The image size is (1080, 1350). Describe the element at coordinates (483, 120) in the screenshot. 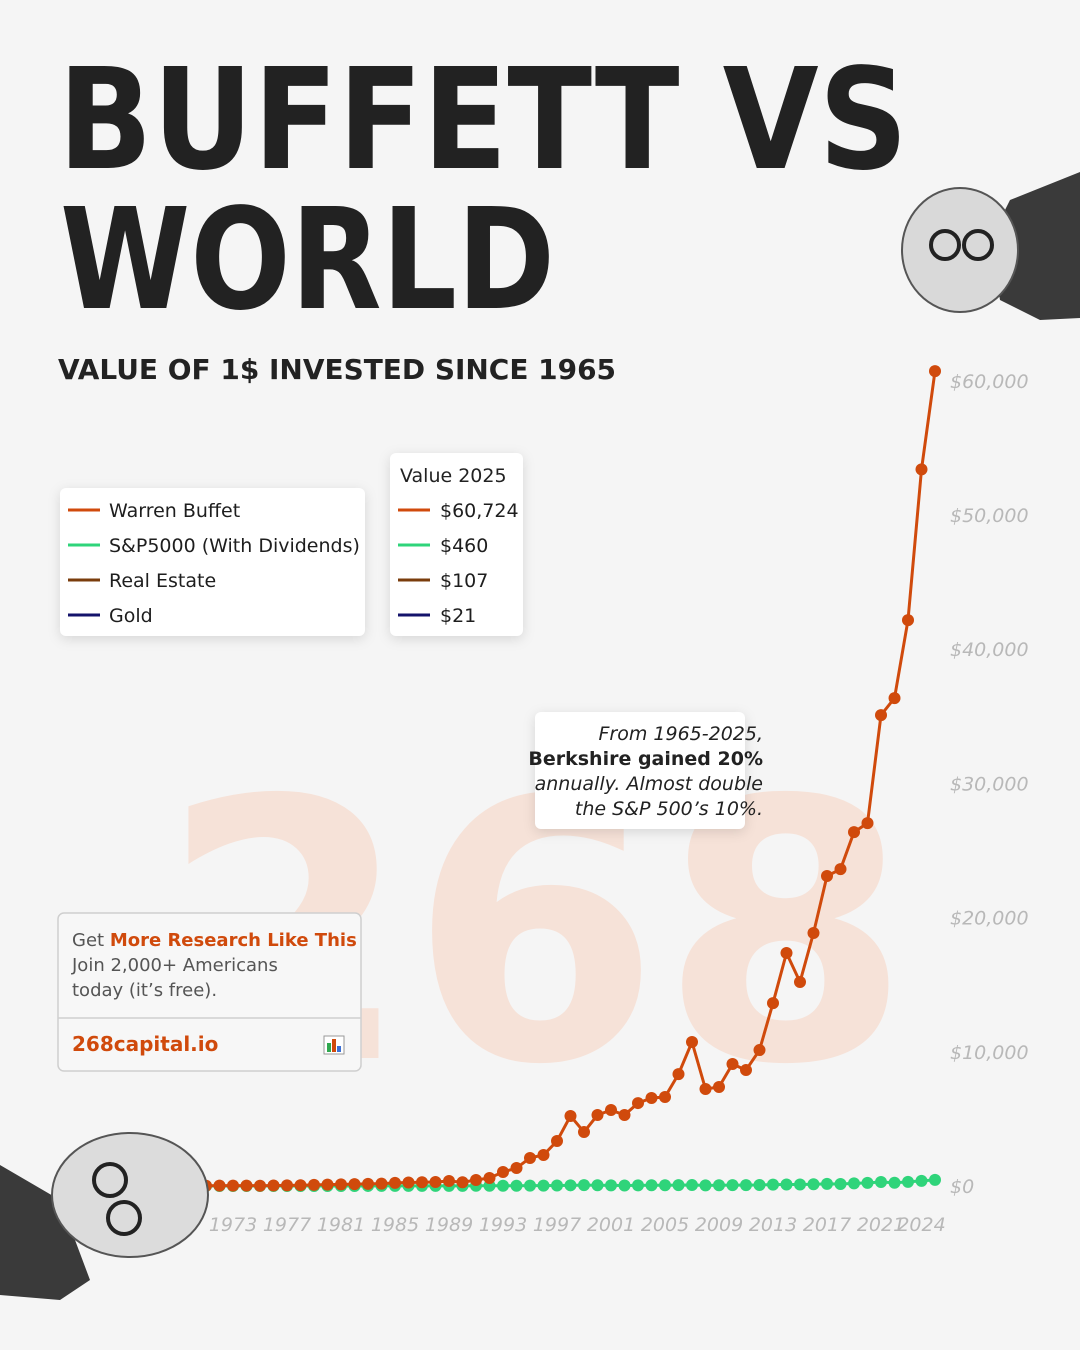

I see `title-line: BUFFETT VS` at that location.